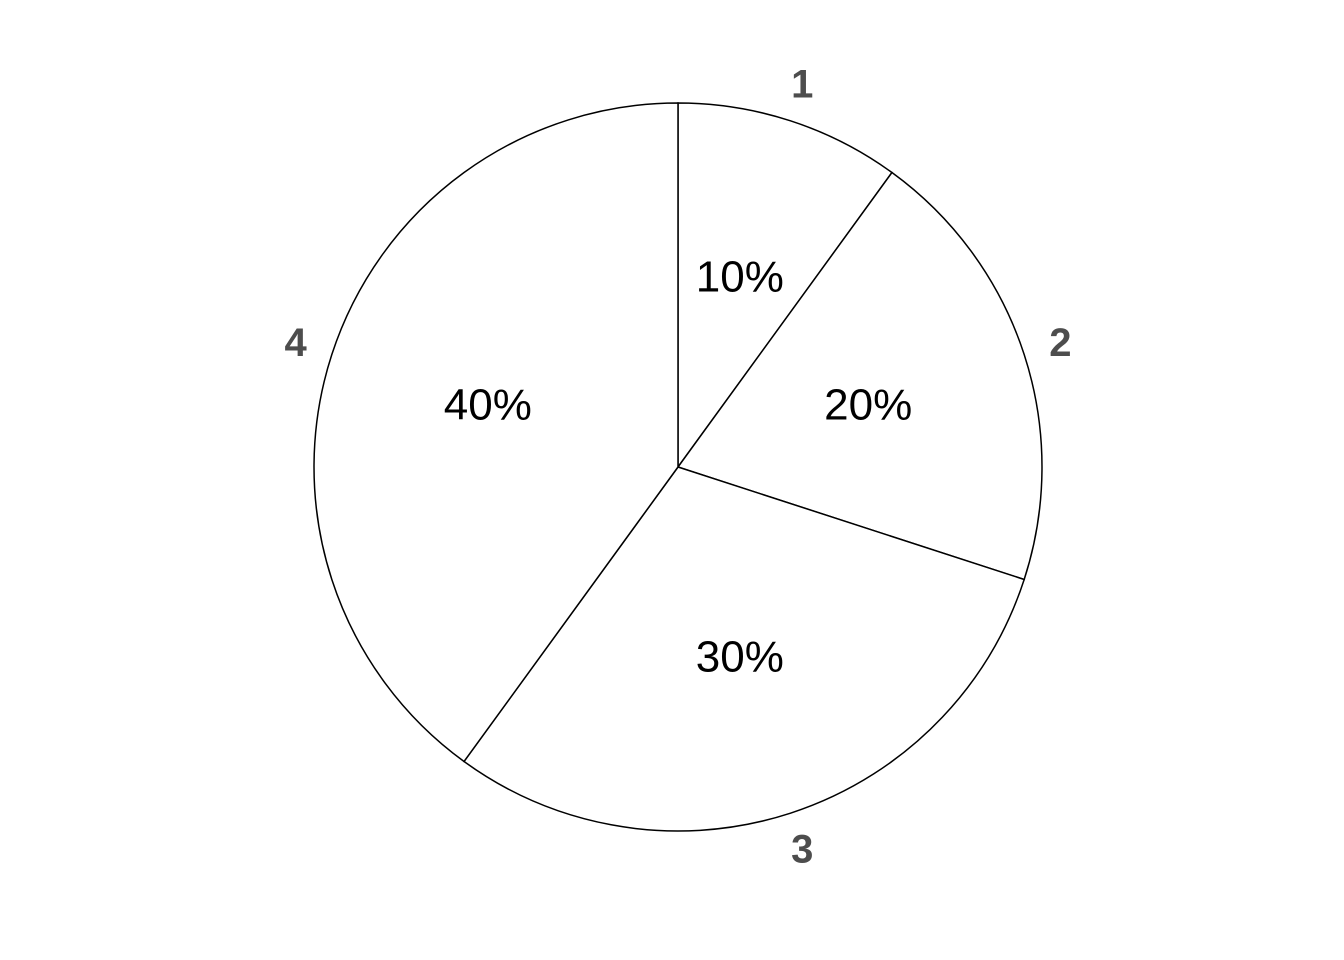 The height and width of the screenshot is (960, 1344). I want to click on pie-value-label-4: 40%, so click(488, 405).